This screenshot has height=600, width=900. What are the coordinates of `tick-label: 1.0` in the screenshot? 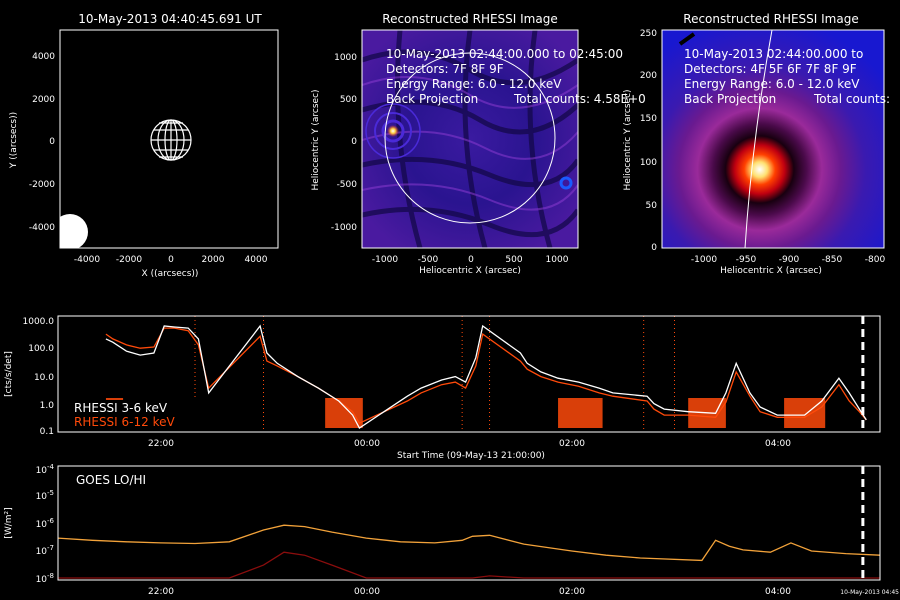 It's located at (47, 406).